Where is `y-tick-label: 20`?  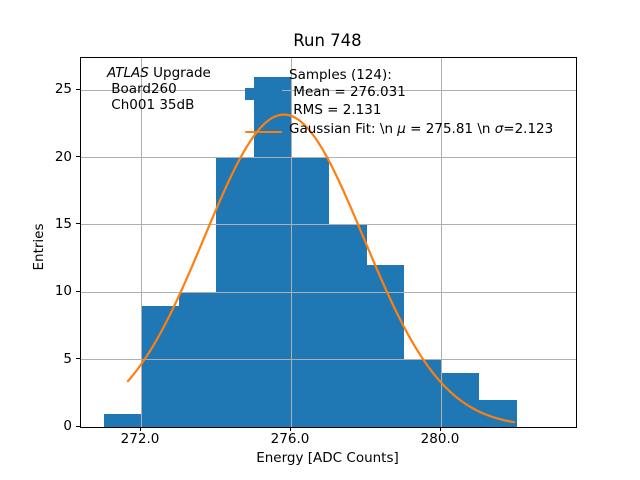 y-tick-label: 20 is located at coordinates (63, 156).